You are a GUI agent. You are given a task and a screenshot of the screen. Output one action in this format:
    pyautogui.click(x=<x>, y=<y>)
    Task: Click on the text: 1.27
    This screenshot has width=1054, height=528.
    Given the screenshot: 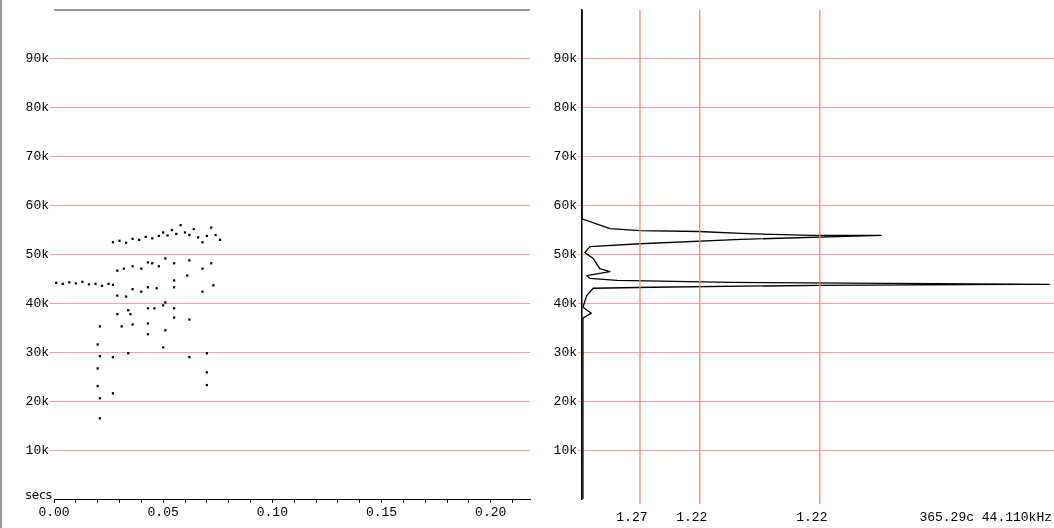 What is the action you would take?
    pyautogui.click(x=632, y=518)
    